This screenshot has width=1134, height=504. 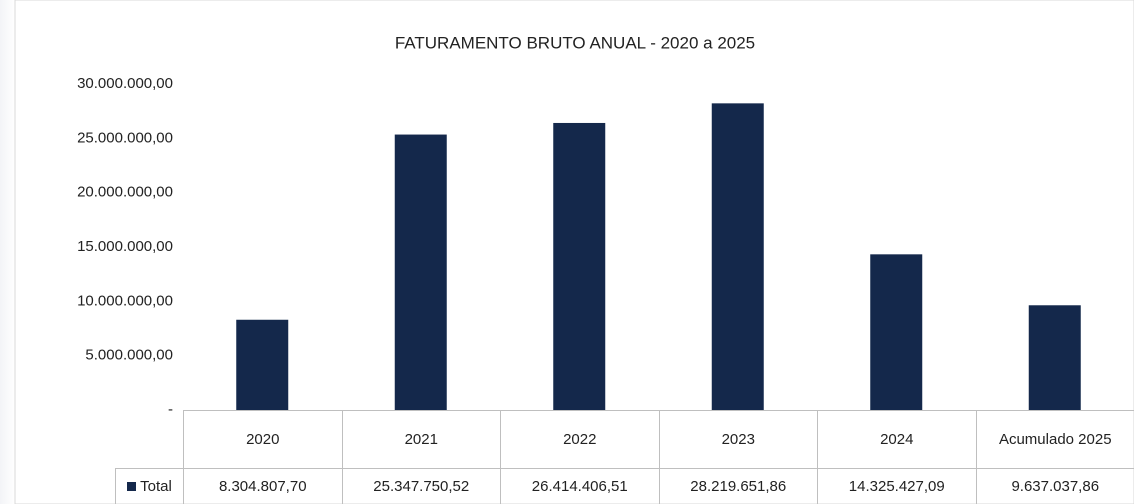 What do you see at coordinates (737, 439) in the screenshot?
I see `x-tick-label: 2023` at bounding box center [737, 439].